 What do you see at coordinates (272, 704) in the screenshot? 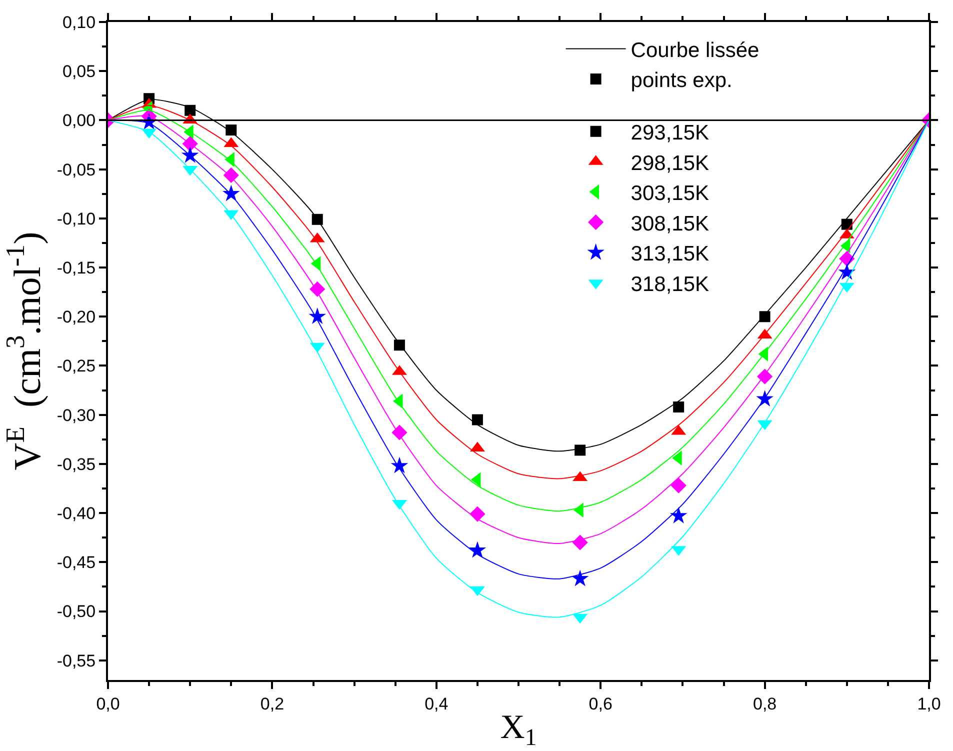
I see `x-tick-label: 0,2` at bounding box center [272, 704].